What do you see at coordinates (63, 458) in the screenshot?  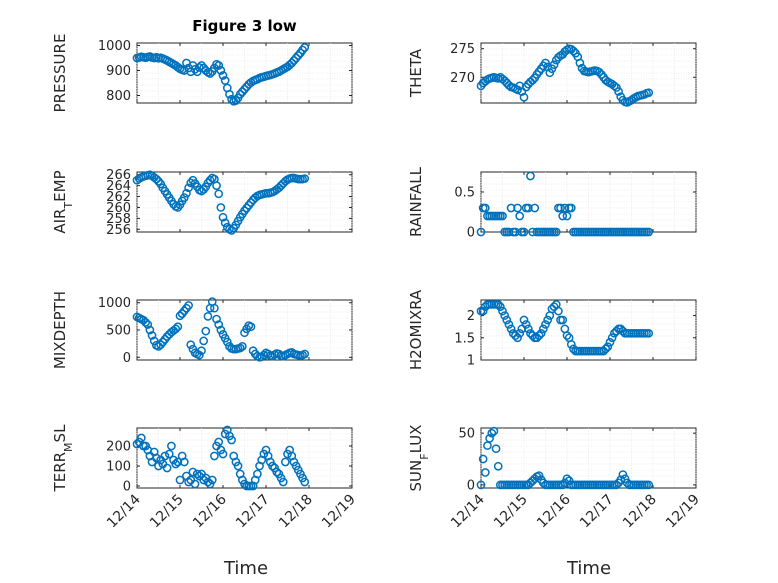 I see `y-axis-label: TERRMSL` at bounding box center [63, 458].